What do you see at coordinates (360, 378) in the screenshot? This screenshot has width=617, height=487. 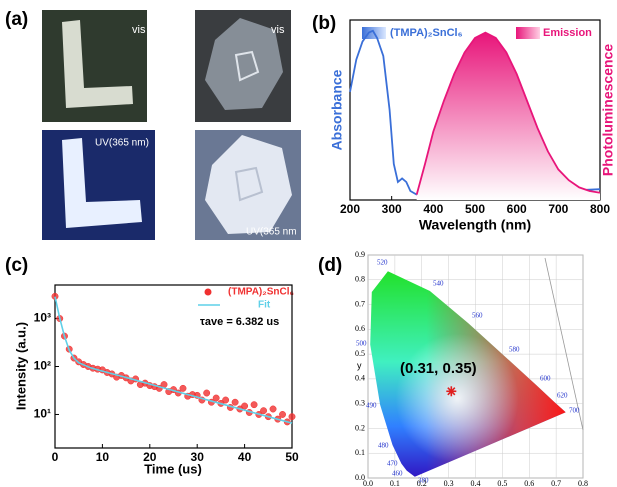 I see `y-tick-label: 0.4` at bounding box center [360, 378].